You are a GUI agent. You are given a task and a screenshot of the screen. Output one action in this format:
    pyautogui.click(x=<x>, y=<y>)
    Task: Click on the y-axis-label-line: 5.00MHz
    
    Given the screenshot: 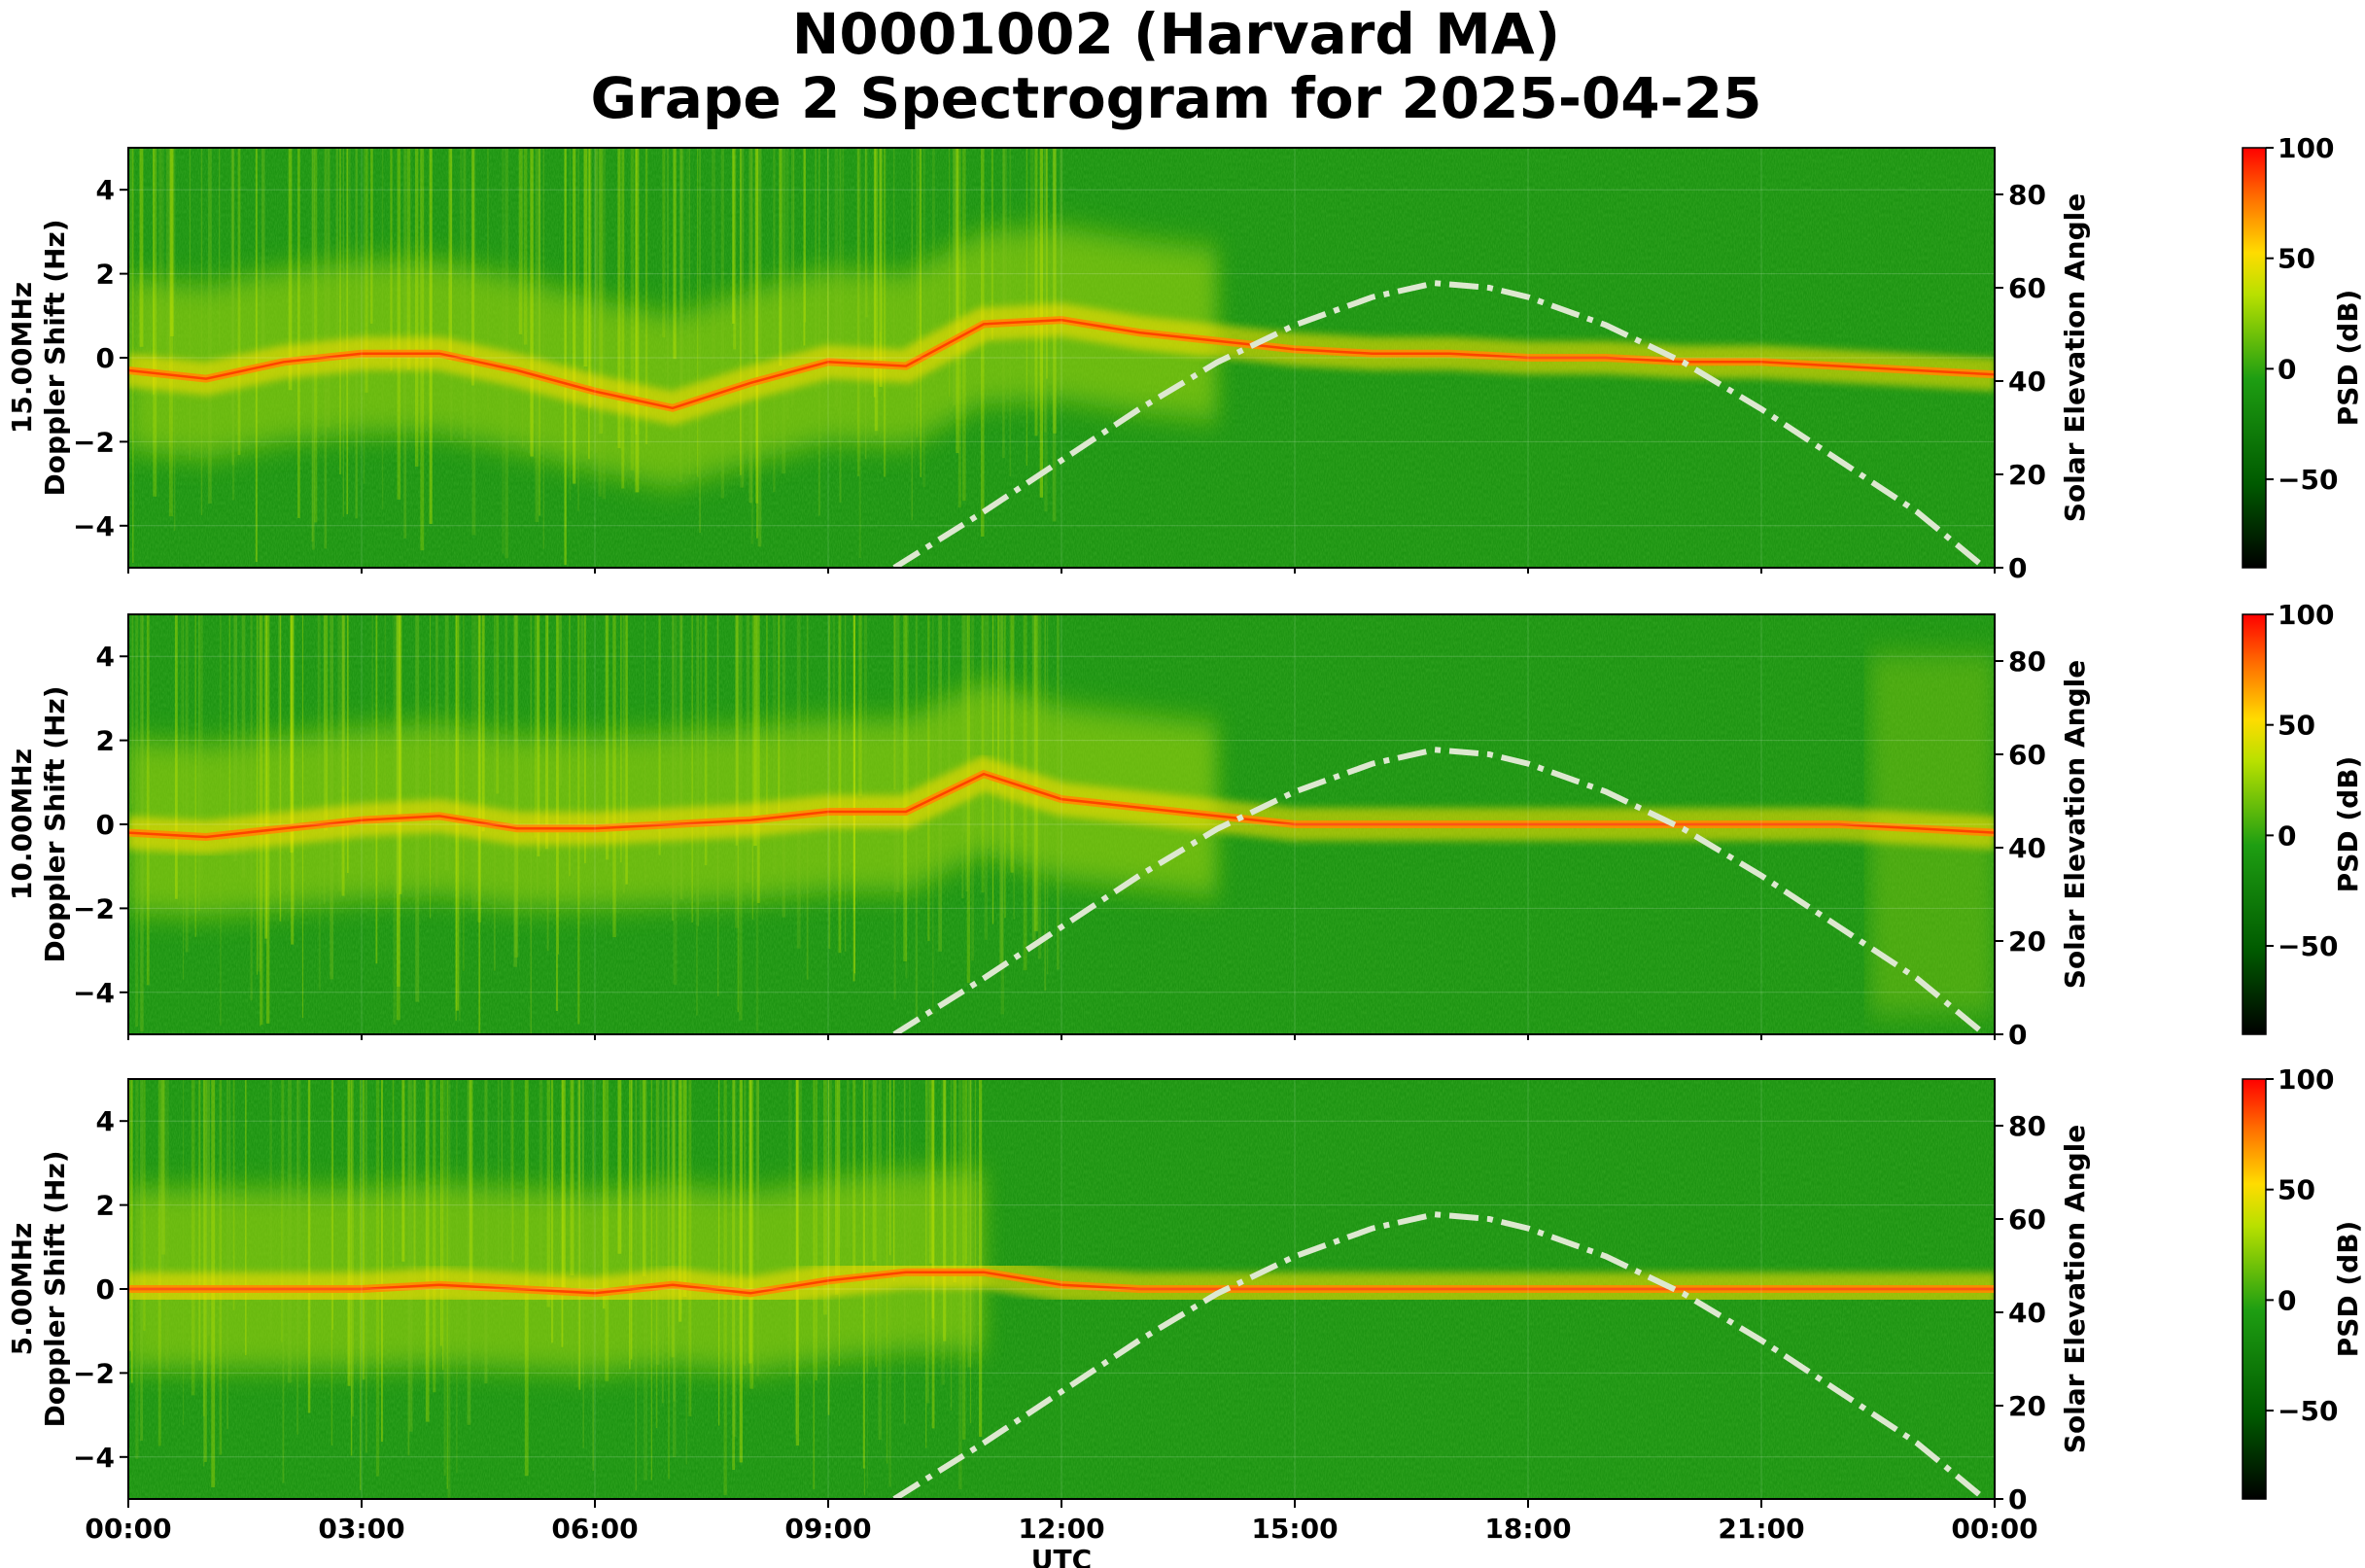 What is the action you would take?
    pyautogui.click(x=22, y=1289)
    